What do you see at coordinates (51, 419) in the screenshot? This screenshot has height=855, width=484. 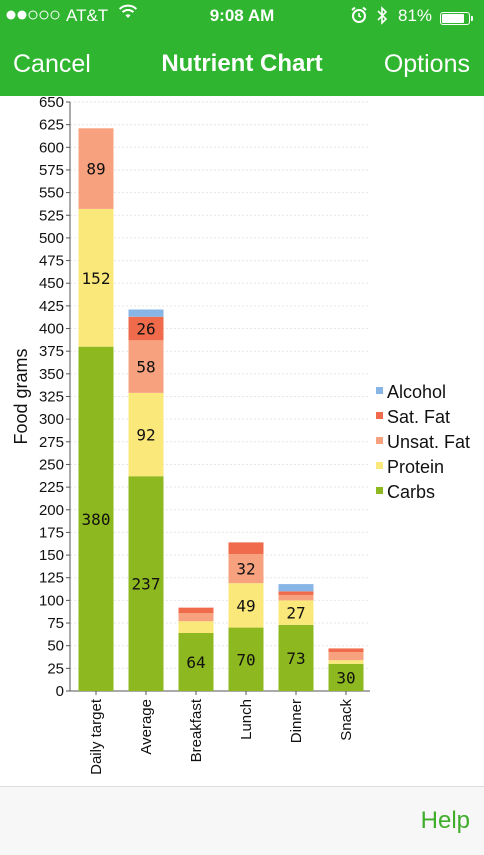 I see `y-tick-label: 300` at bounding box center [51, 419].